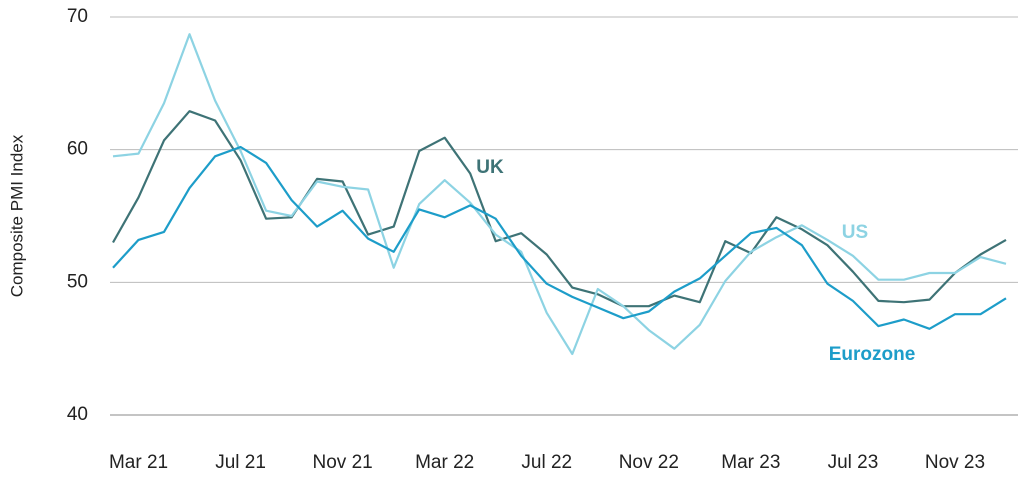  Describe the element at coordinates (138, 462) in the screenshot. I see `x-tick-label: Mar 21` at that location.